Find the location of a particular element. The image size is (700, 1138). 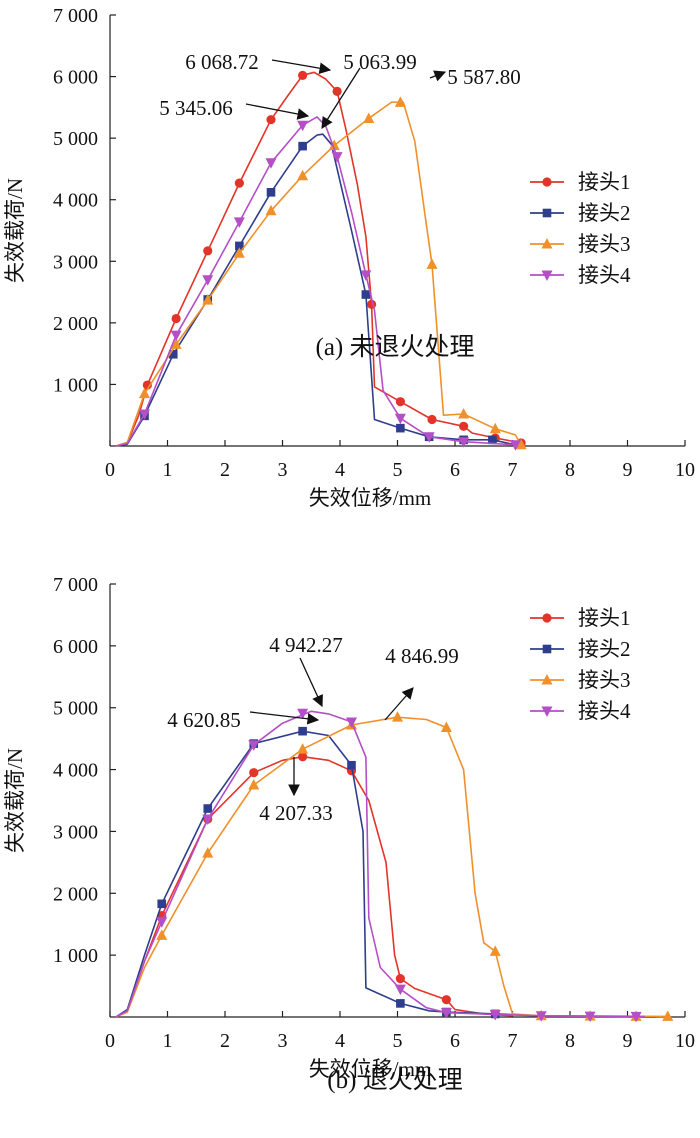

annotation-label: 6 068.72 is located at coordinates (222, 62).